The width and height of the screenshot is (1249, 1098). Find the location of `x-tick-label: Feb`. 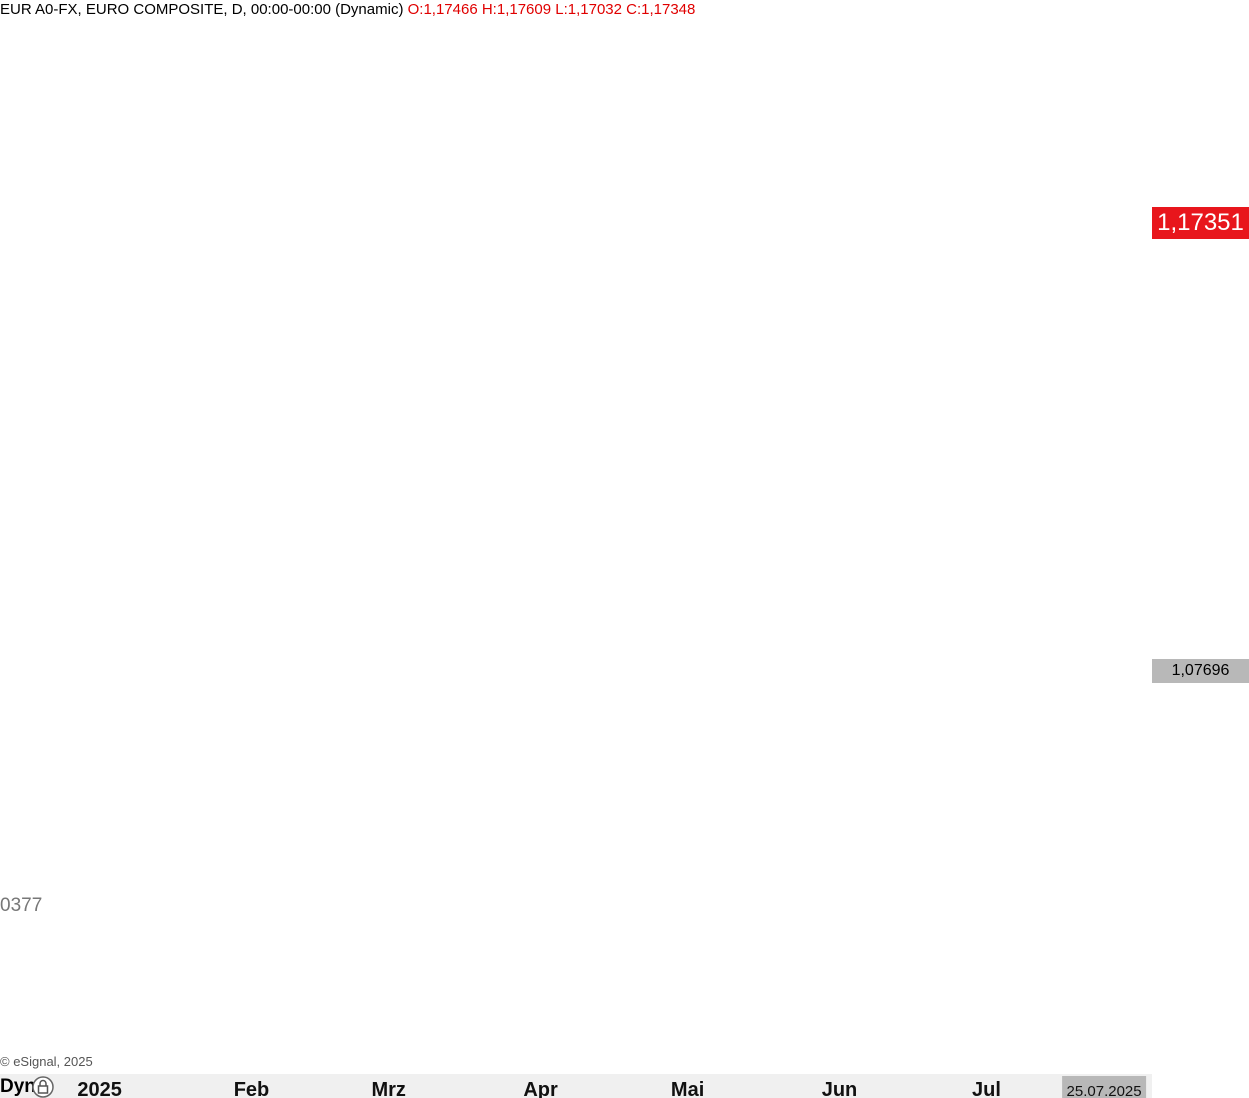

x-tick-label: Feb is located at coordinates (252, 1088).